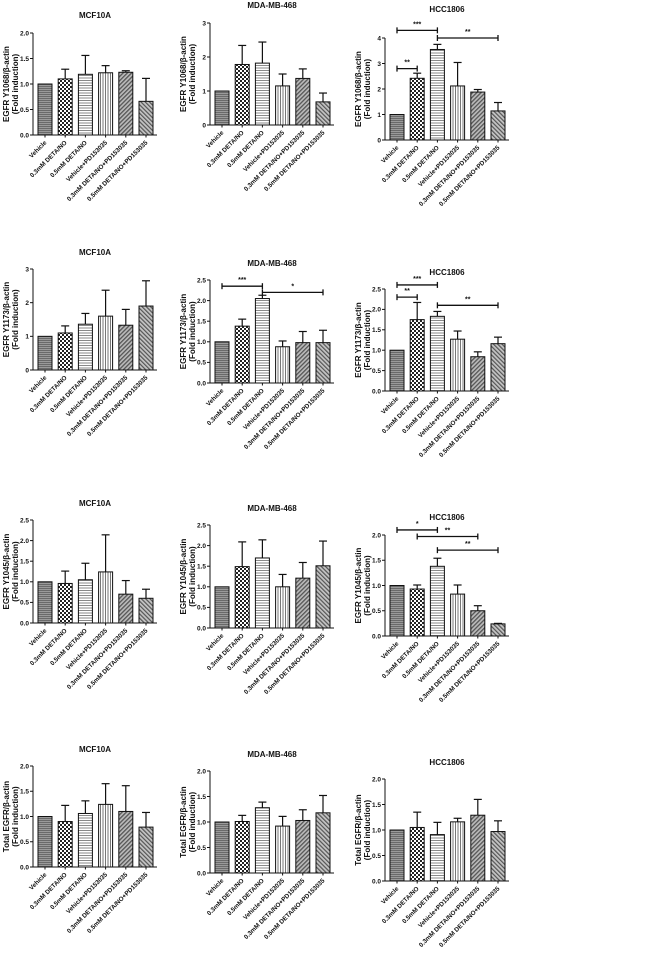 This screenshot has height=965, width=650. I want to click on y-tick-label: 0, so click(204, 125).